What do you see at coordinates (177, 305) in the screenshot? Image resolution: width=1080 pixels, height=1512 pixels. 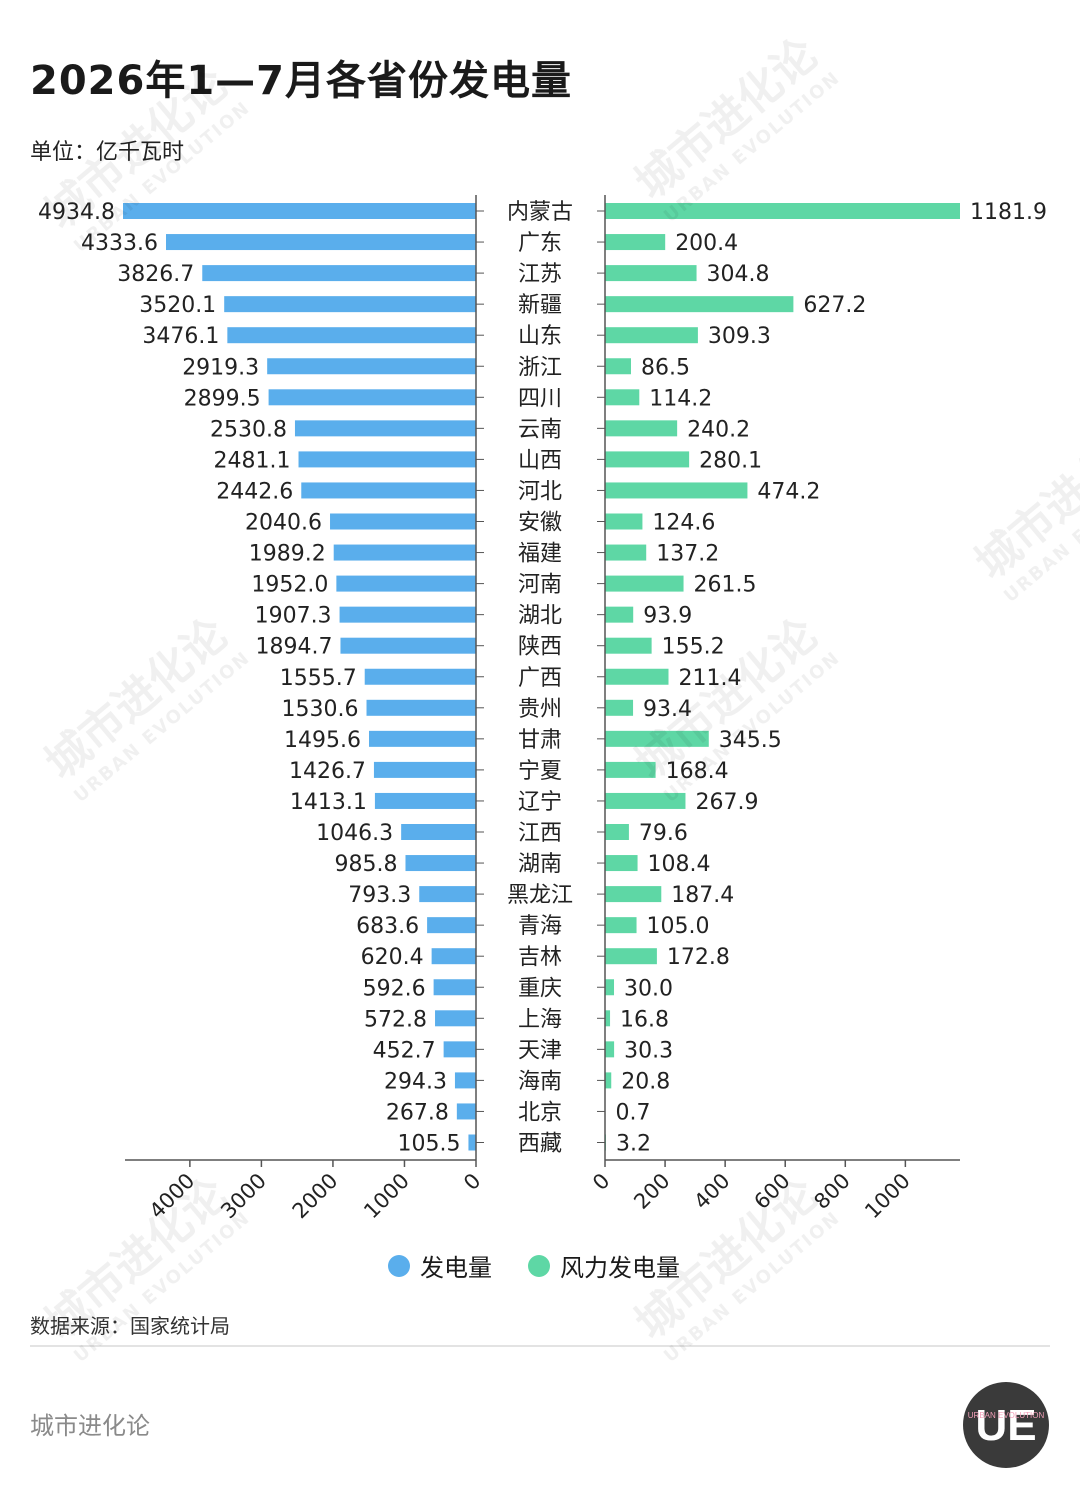 I see `data-label-power: 3520.1` at bounding box center [177, 305].